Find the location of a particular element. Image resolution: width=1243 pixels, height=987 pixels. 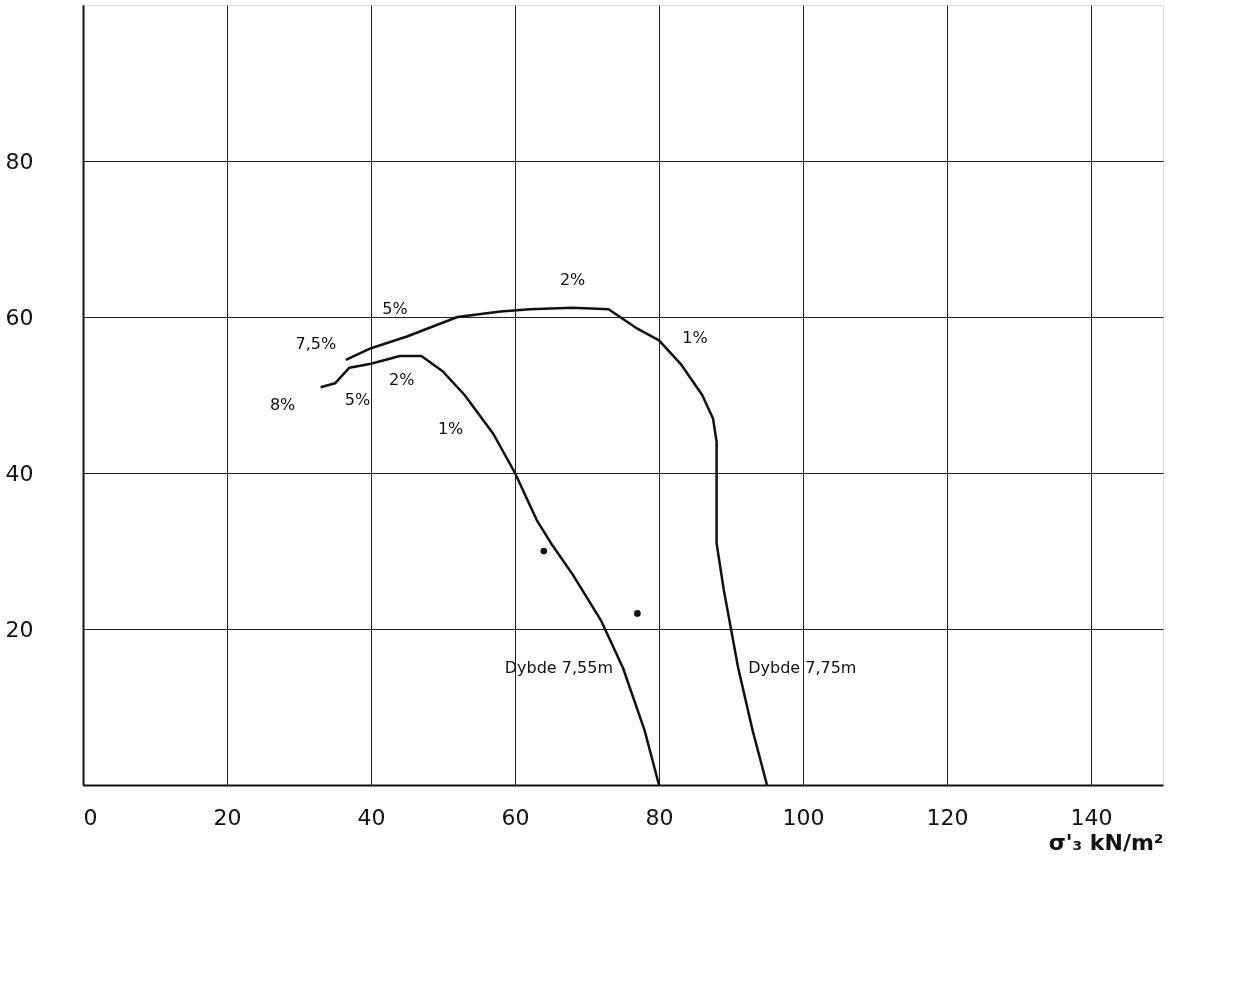

x-axis-title: σ'₃ kN/m² is located at coordinates (1106, 842).